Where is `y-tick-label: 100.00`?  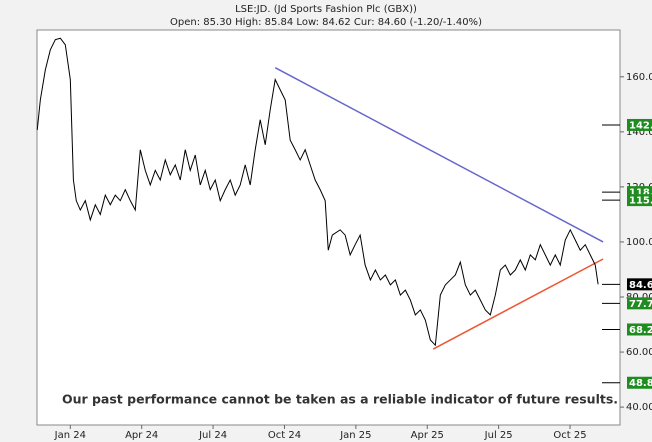
y-tick-label: 100.00 is located at coordinates (639, 242).